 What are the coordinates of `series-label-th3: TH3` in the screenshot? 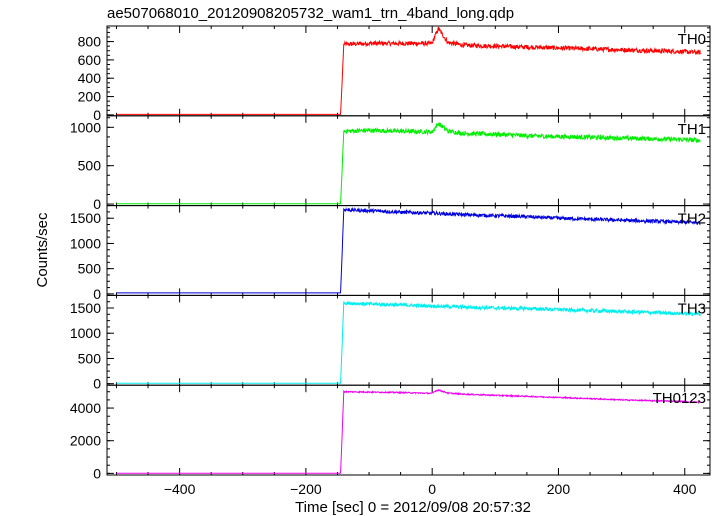 It's located at (692, 308).